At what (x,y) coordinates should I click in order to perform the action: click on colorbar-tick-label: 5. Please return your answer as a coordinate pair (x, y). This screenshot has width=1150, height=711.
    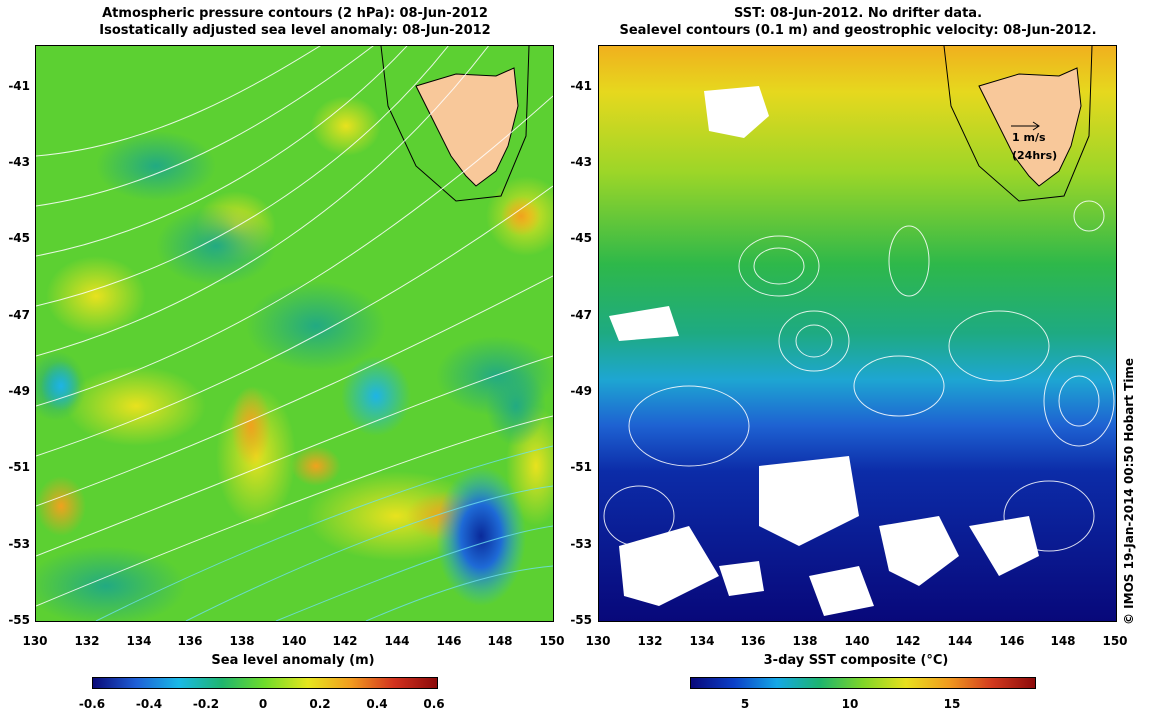
    Looking at the image, I should click on (745, 704).